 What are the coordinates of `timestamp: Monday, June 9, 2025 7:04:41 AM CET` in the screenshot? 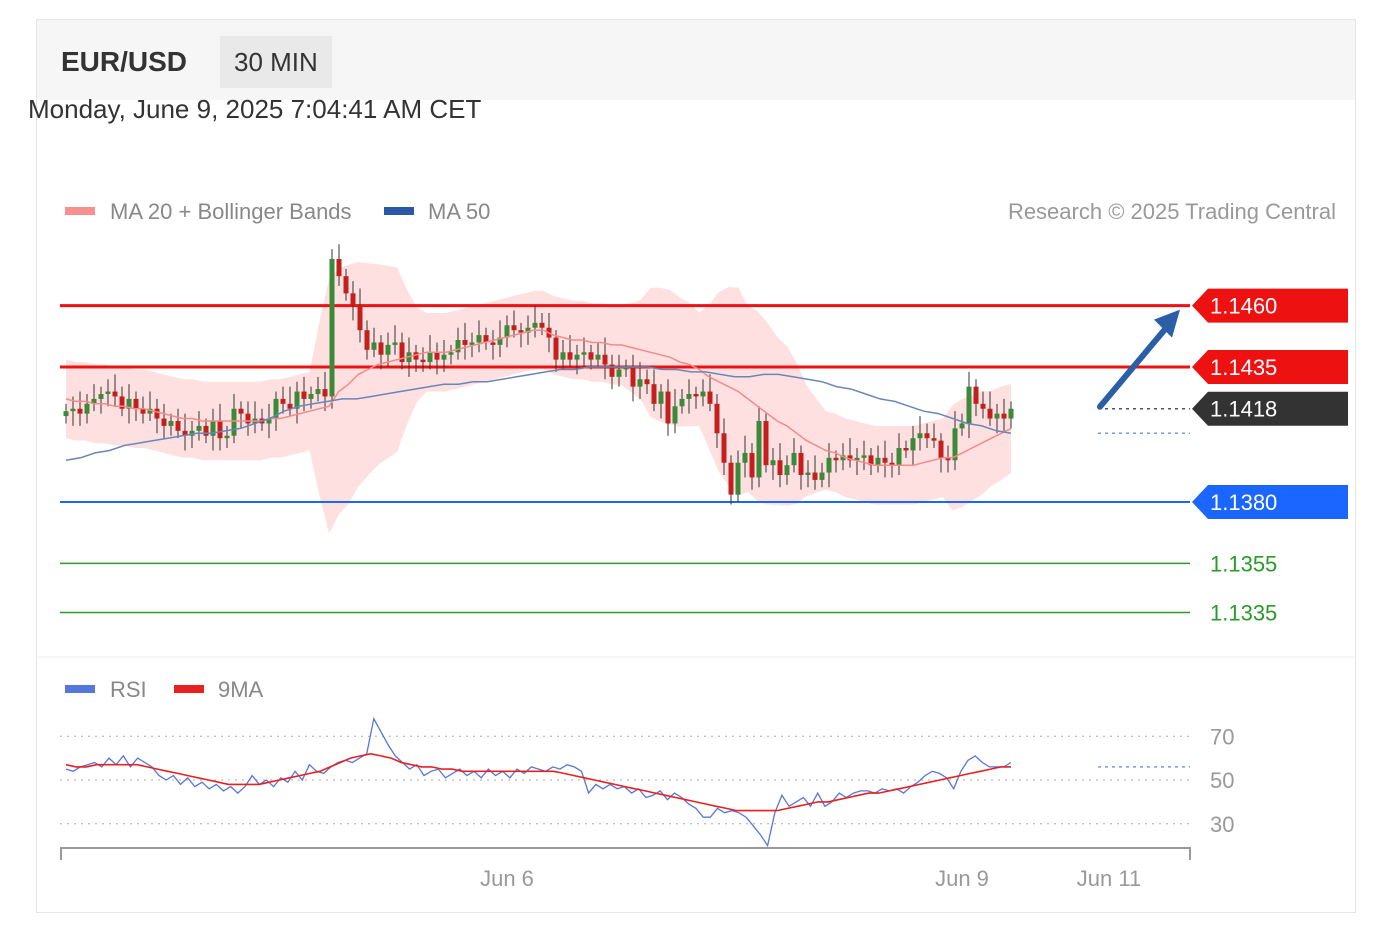 It's located at (255, 109).